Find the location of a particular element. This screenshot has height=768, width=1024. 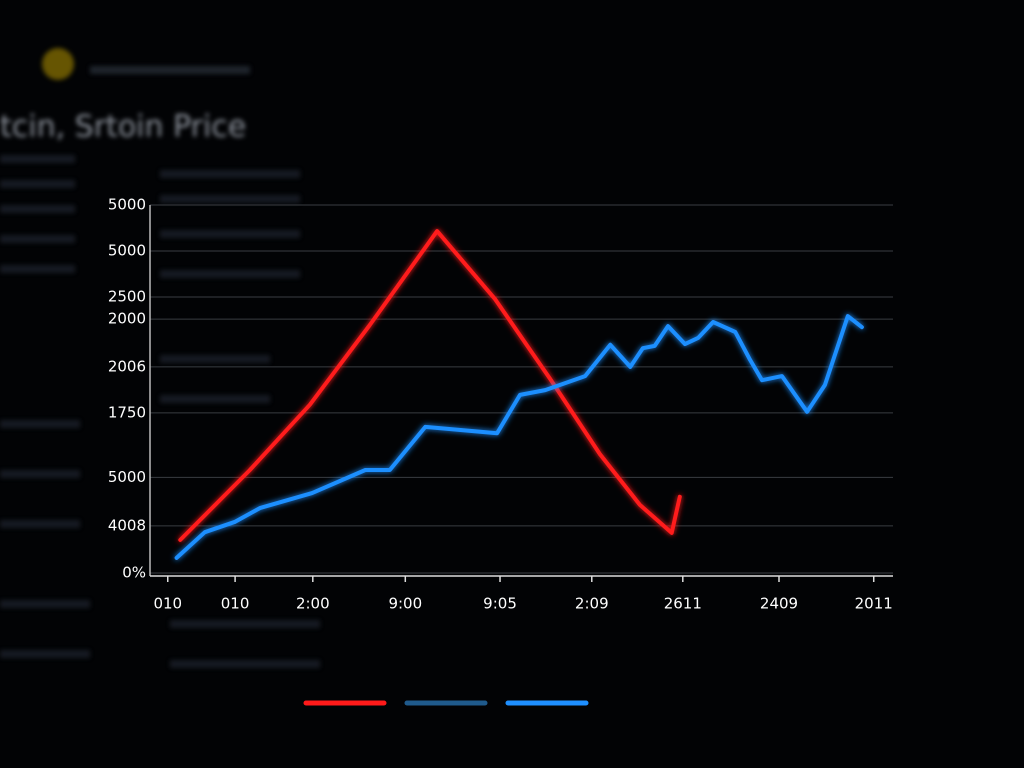

chart-title: tcin, Srtoin Price is located at coordinates (123, 127).